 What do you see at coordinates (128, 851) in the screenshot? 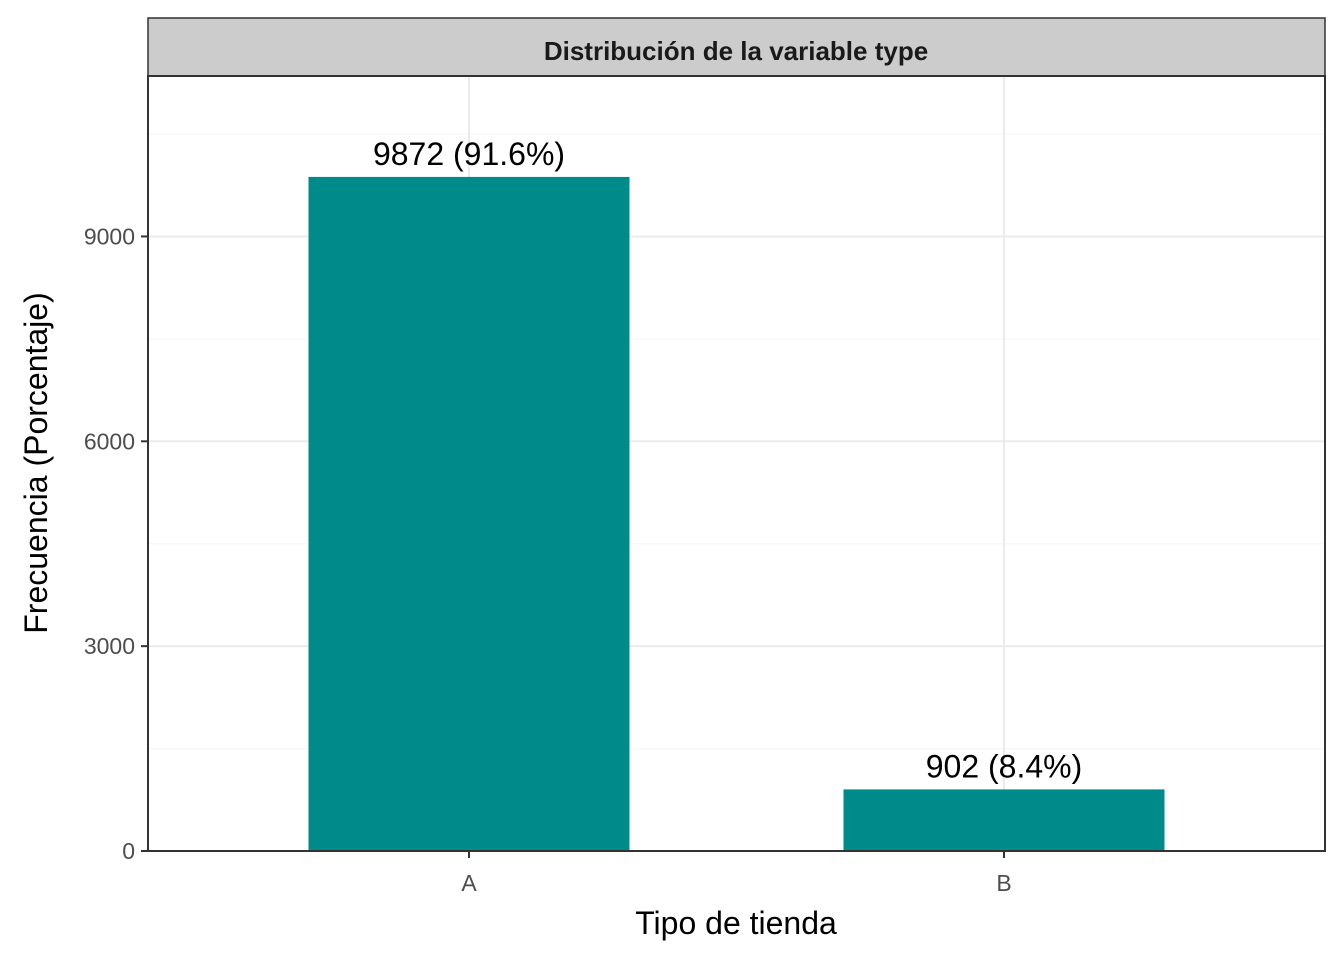
I see `y-tick-label: 0` at bounding box center [128, 851].